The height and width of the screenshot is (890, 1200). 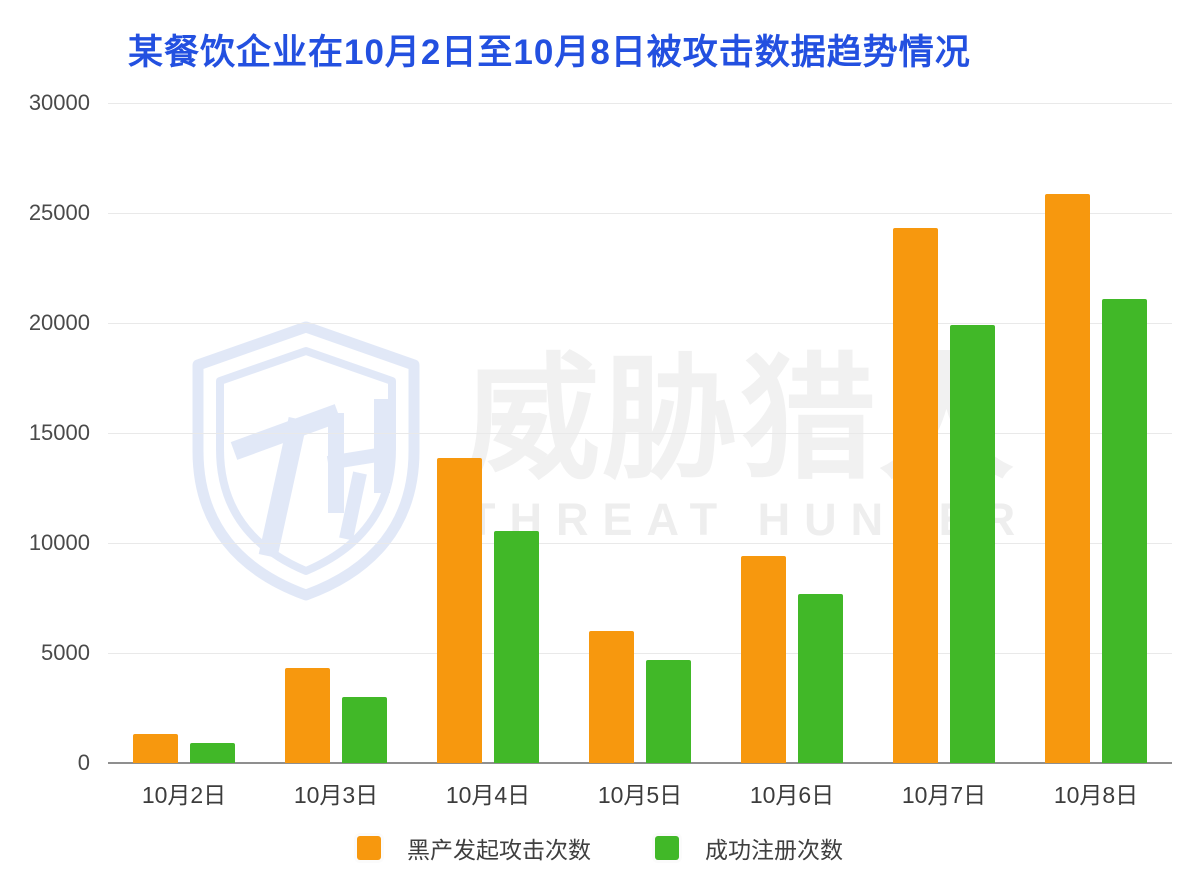 I want to click on x-tick-label-10月7日: 10月7日, so click(x=944, y=795).